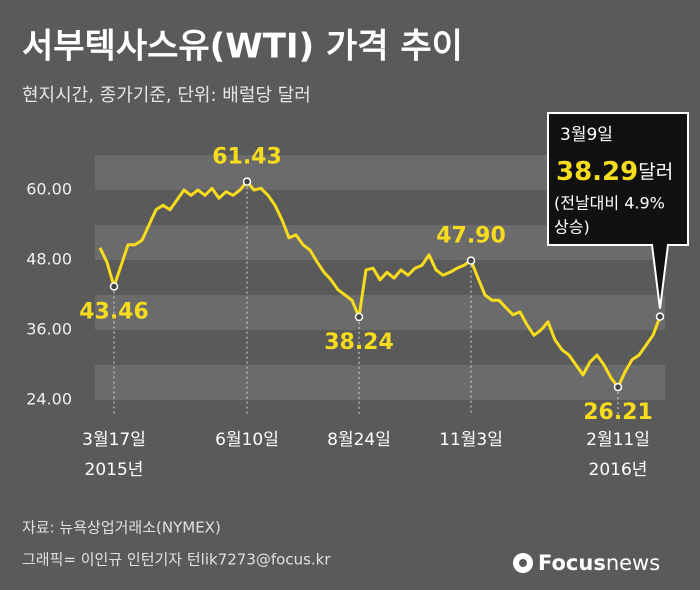 This screenshot has height=590, width=700. Describe the element at coordinates (572, 563) in the screenshot. I see `logo-part: Focus` at that location.